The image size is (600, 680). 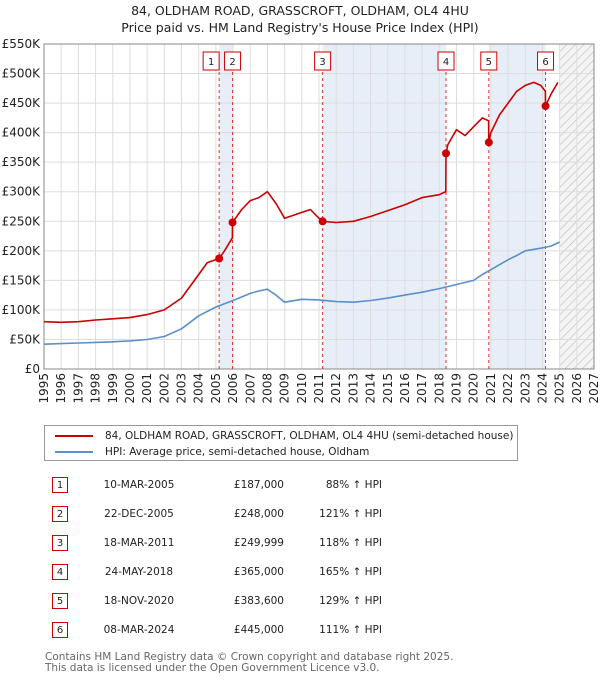 I want to click on transaction-date: 08-MAR-2024, so click(x=139, y=629).